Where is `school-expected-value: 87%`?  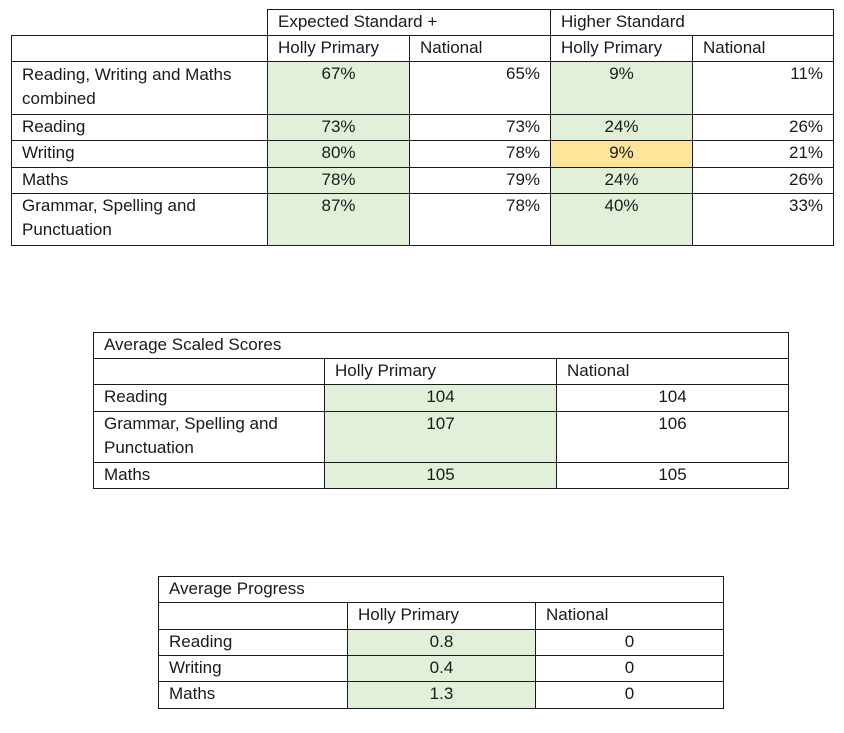
school-expected-value: 87% is located at coordinates (338, 219).